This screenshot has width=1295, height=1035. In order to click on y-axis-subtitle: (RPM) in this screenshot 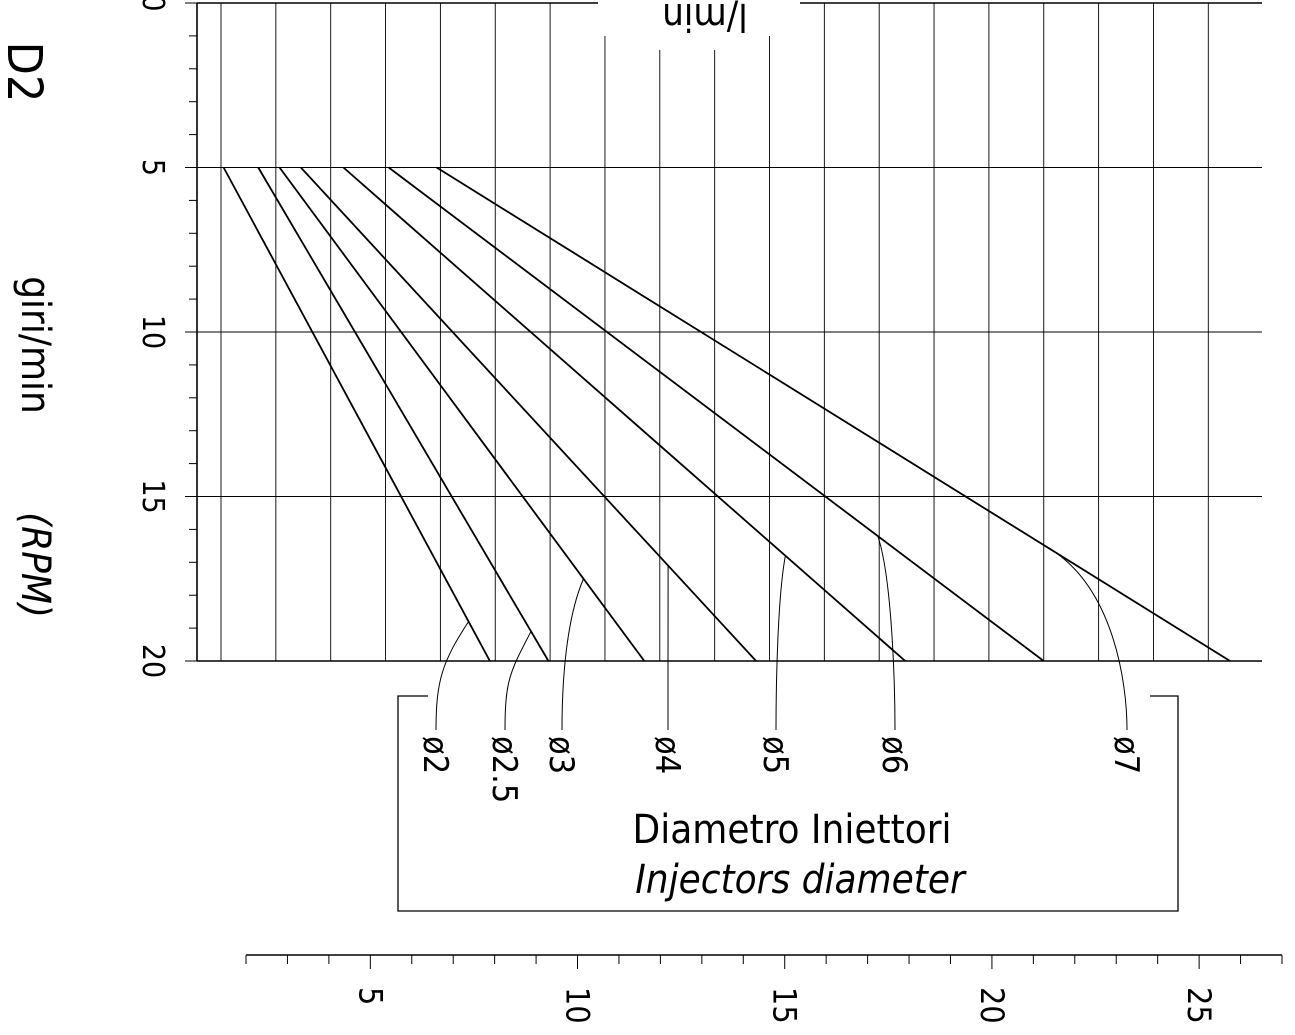, I will do `click(35, 565)`.